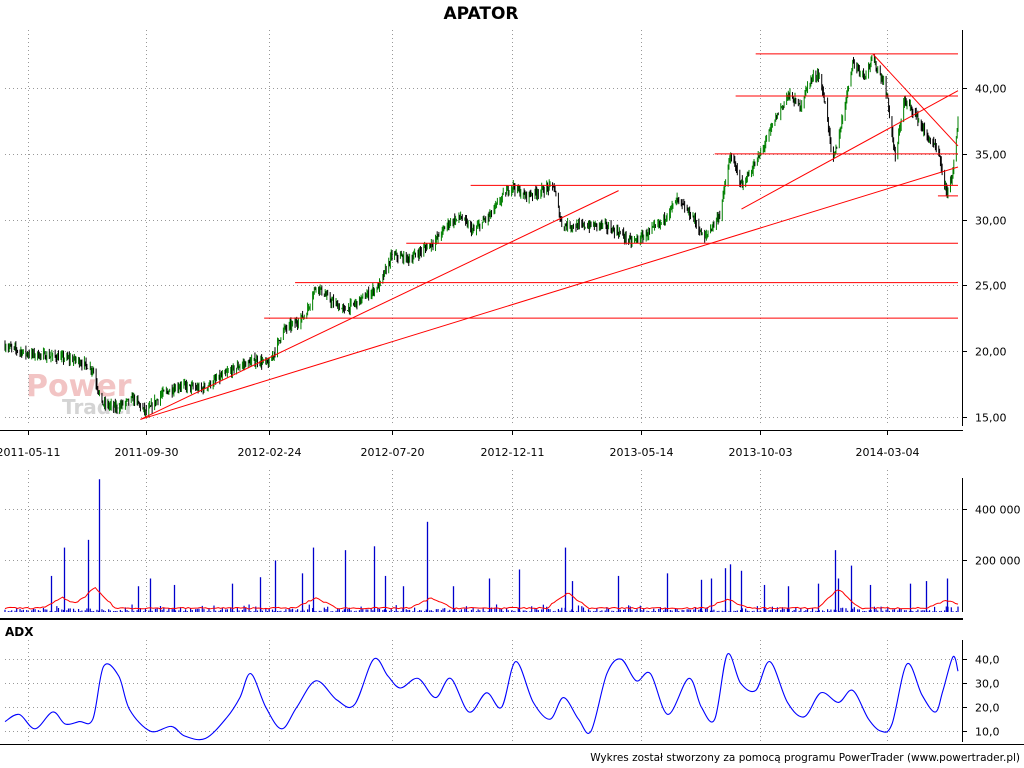 The height and width of the screenshot is (768, 1024). Describe the element at coordinates (98, 407) in the screenshot. I see `watermark-trader: Trader` at that location.